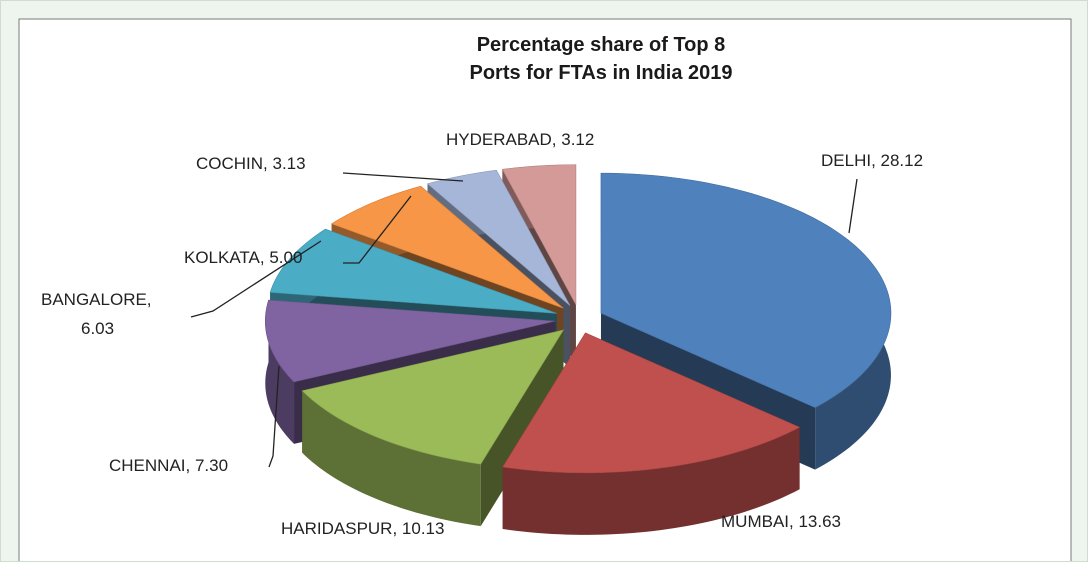  What do you see at coordinates (520, 139) in the screenshot?
I see `data-label: HYDERABAD, 3.12` at bounding box center [520, 139].